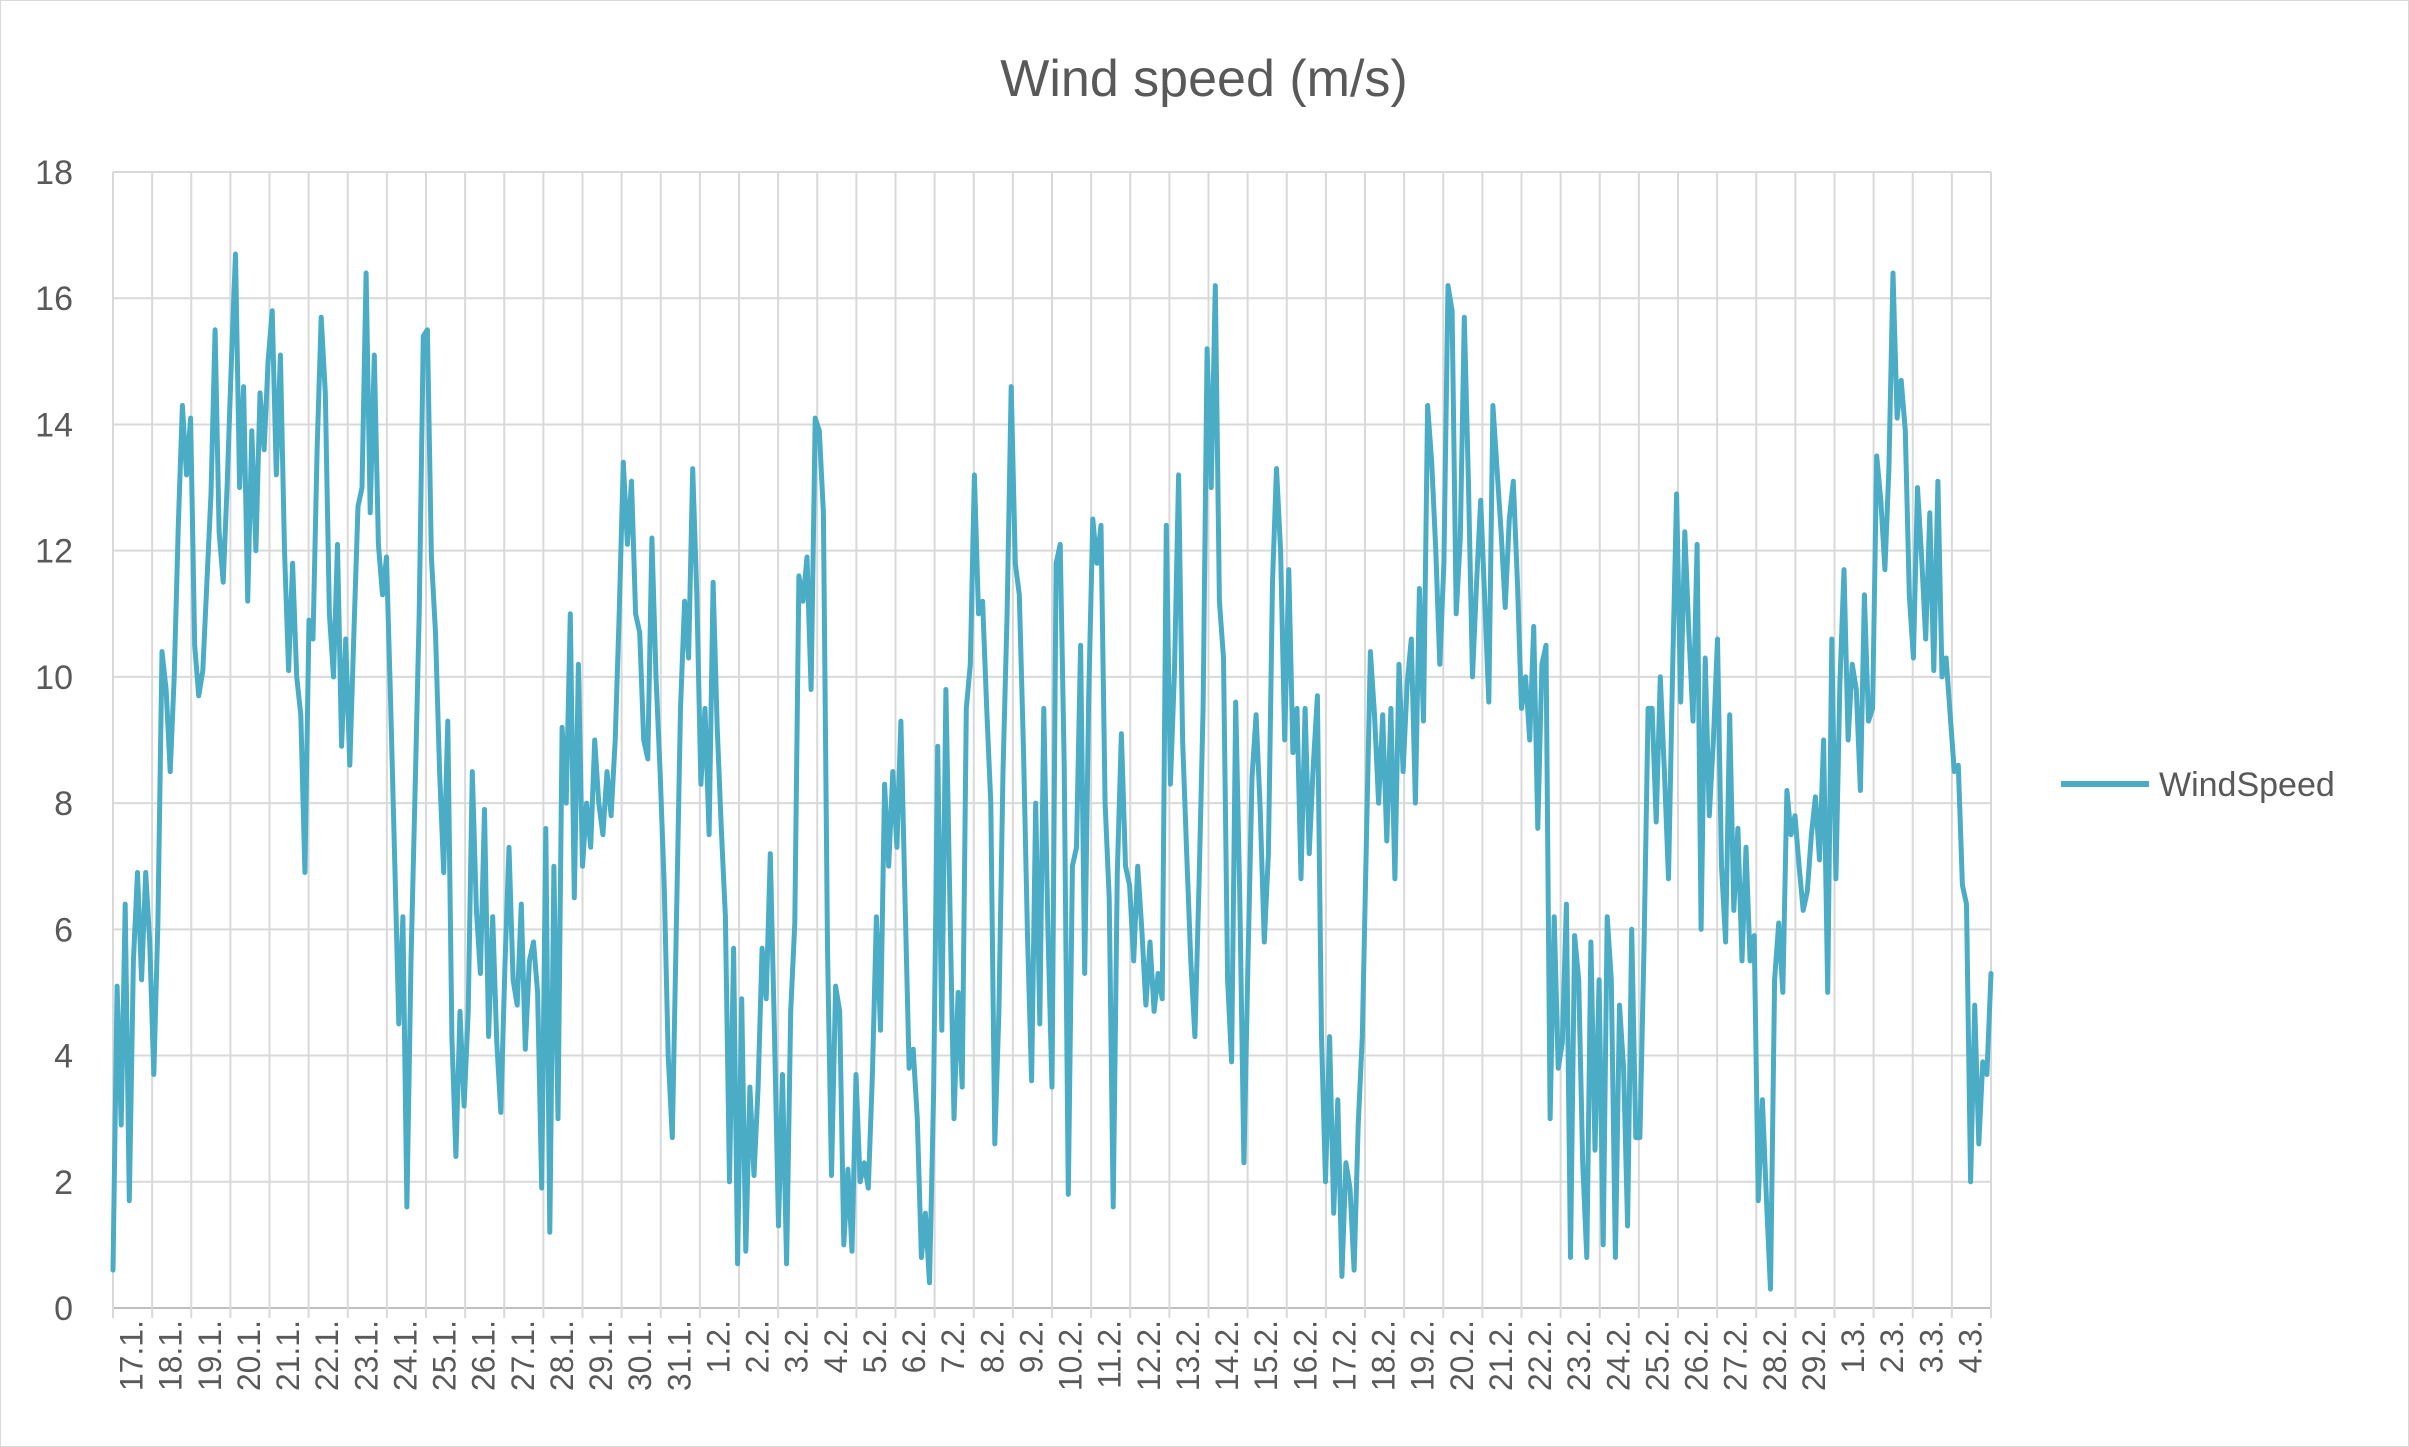 The image size is (2409, 1447). I want to click on x-tick-label: 24.1., so click(405, 1355).